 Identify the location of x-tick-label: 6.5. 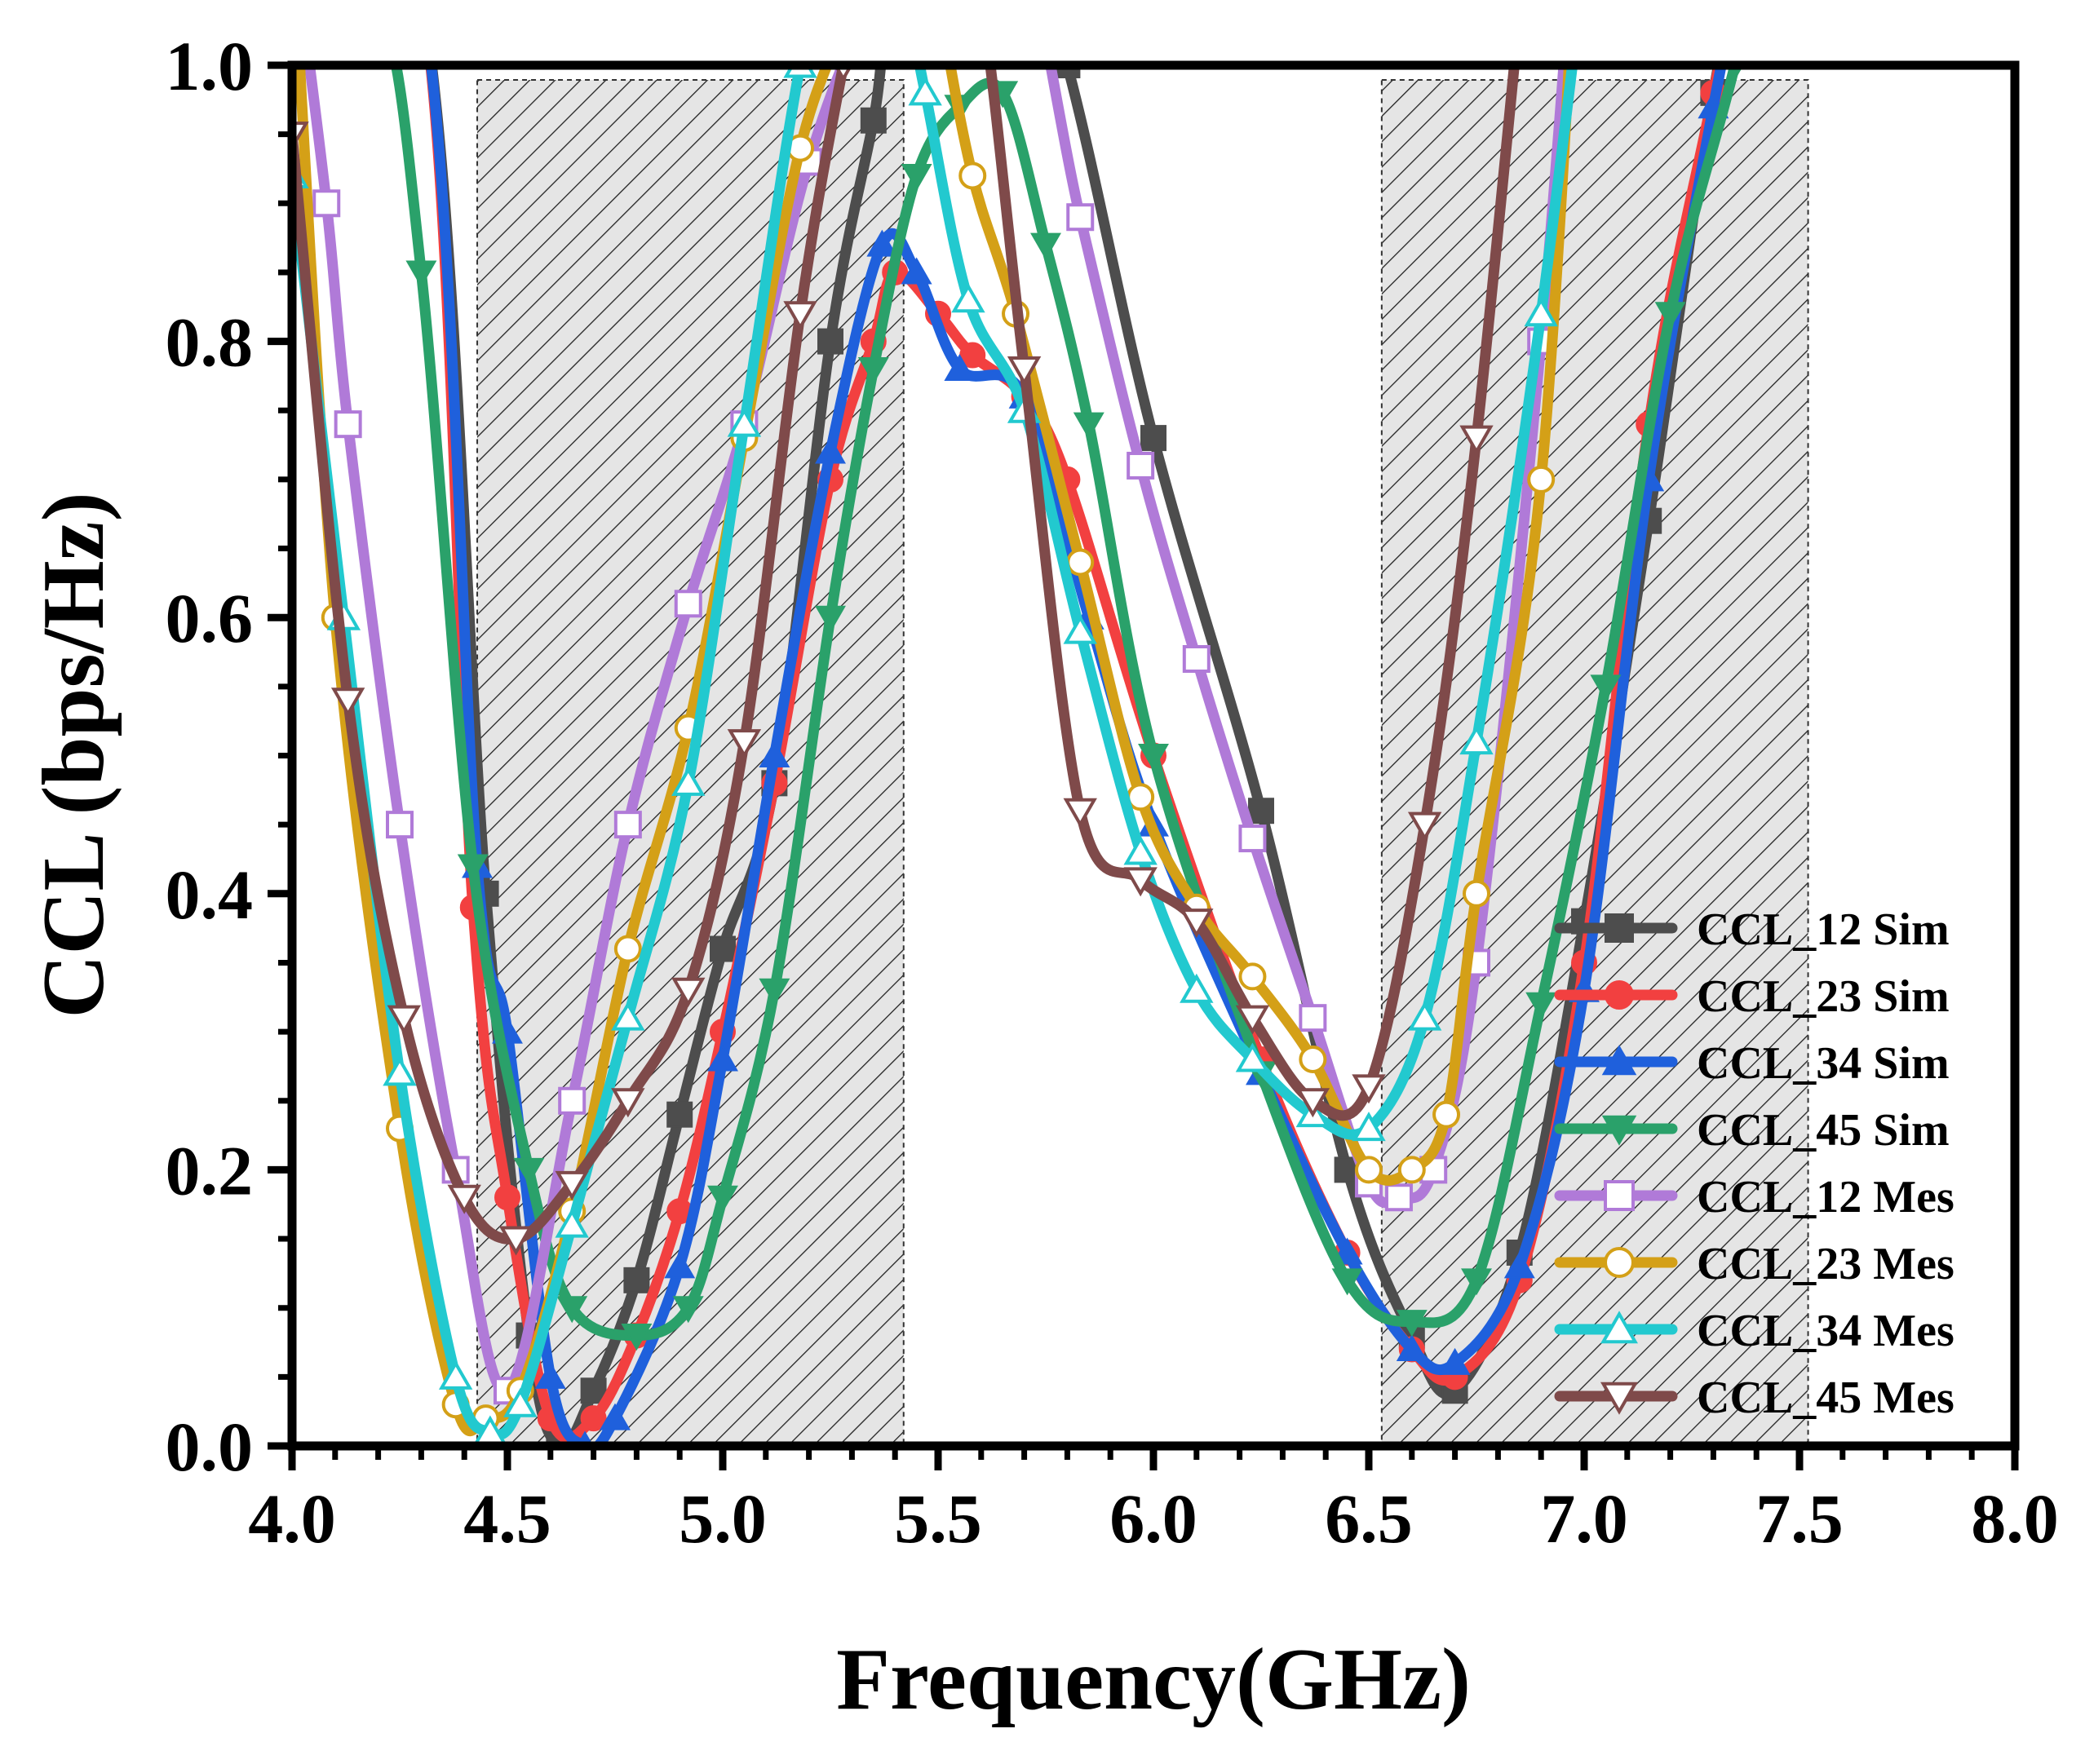
(1369, 1518).